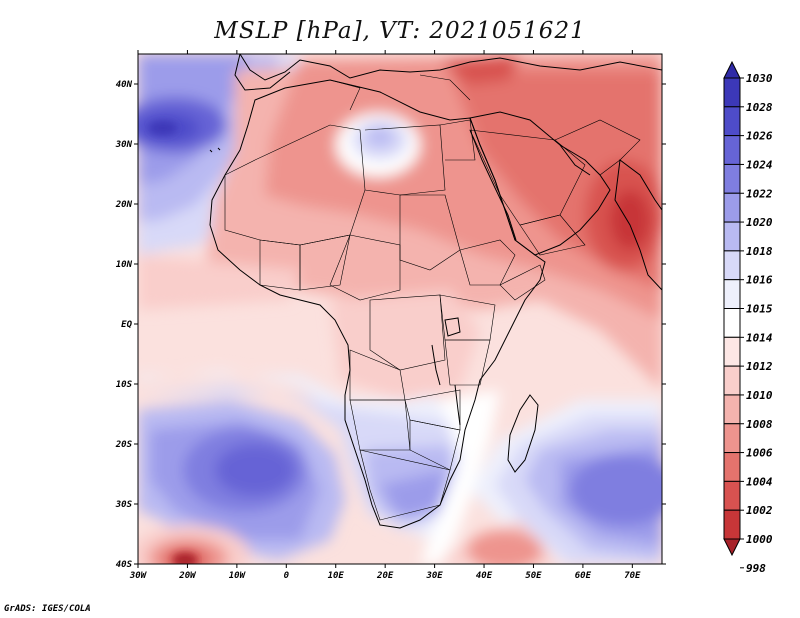 Image resolution: width=800 pixels, height=618 pixels. What do you see at coordinates (759, 193) in the screenshot?
I see `colorbar-label: 1022` at bounding box center [759, 193].